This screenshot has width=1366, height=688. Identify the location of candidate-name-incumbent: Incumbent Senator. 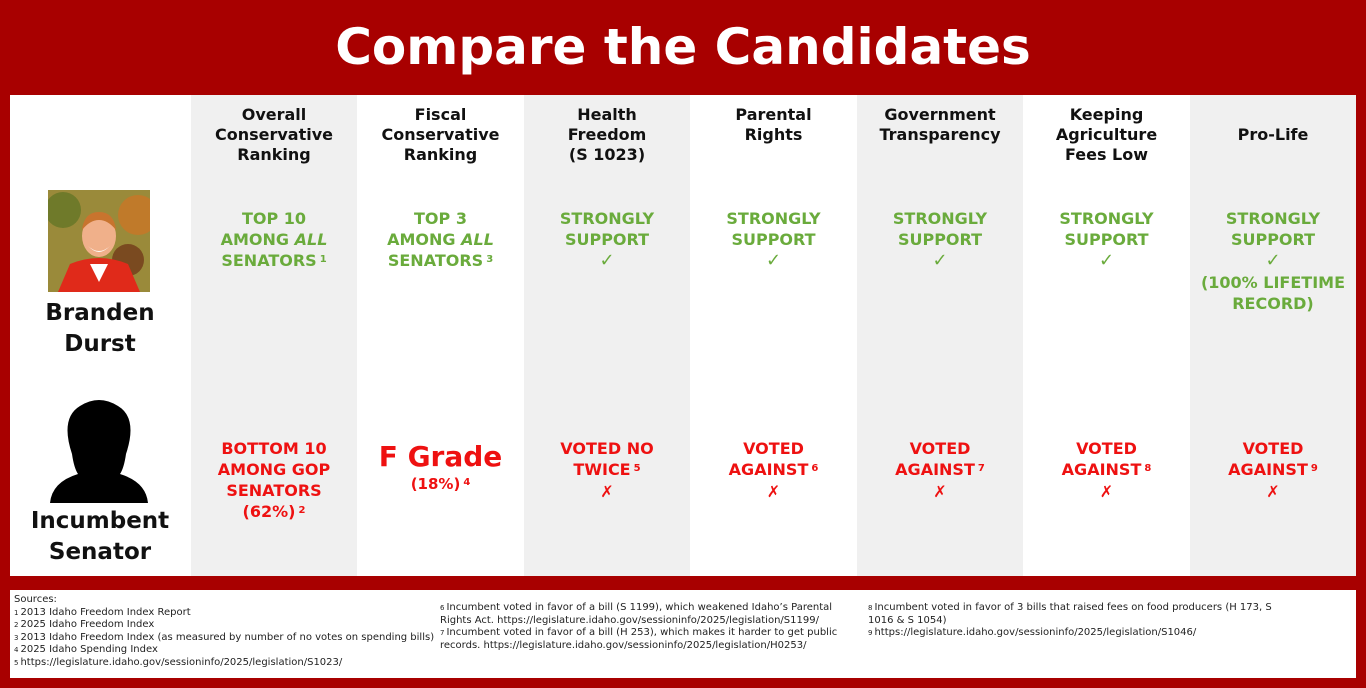
(100, 536).